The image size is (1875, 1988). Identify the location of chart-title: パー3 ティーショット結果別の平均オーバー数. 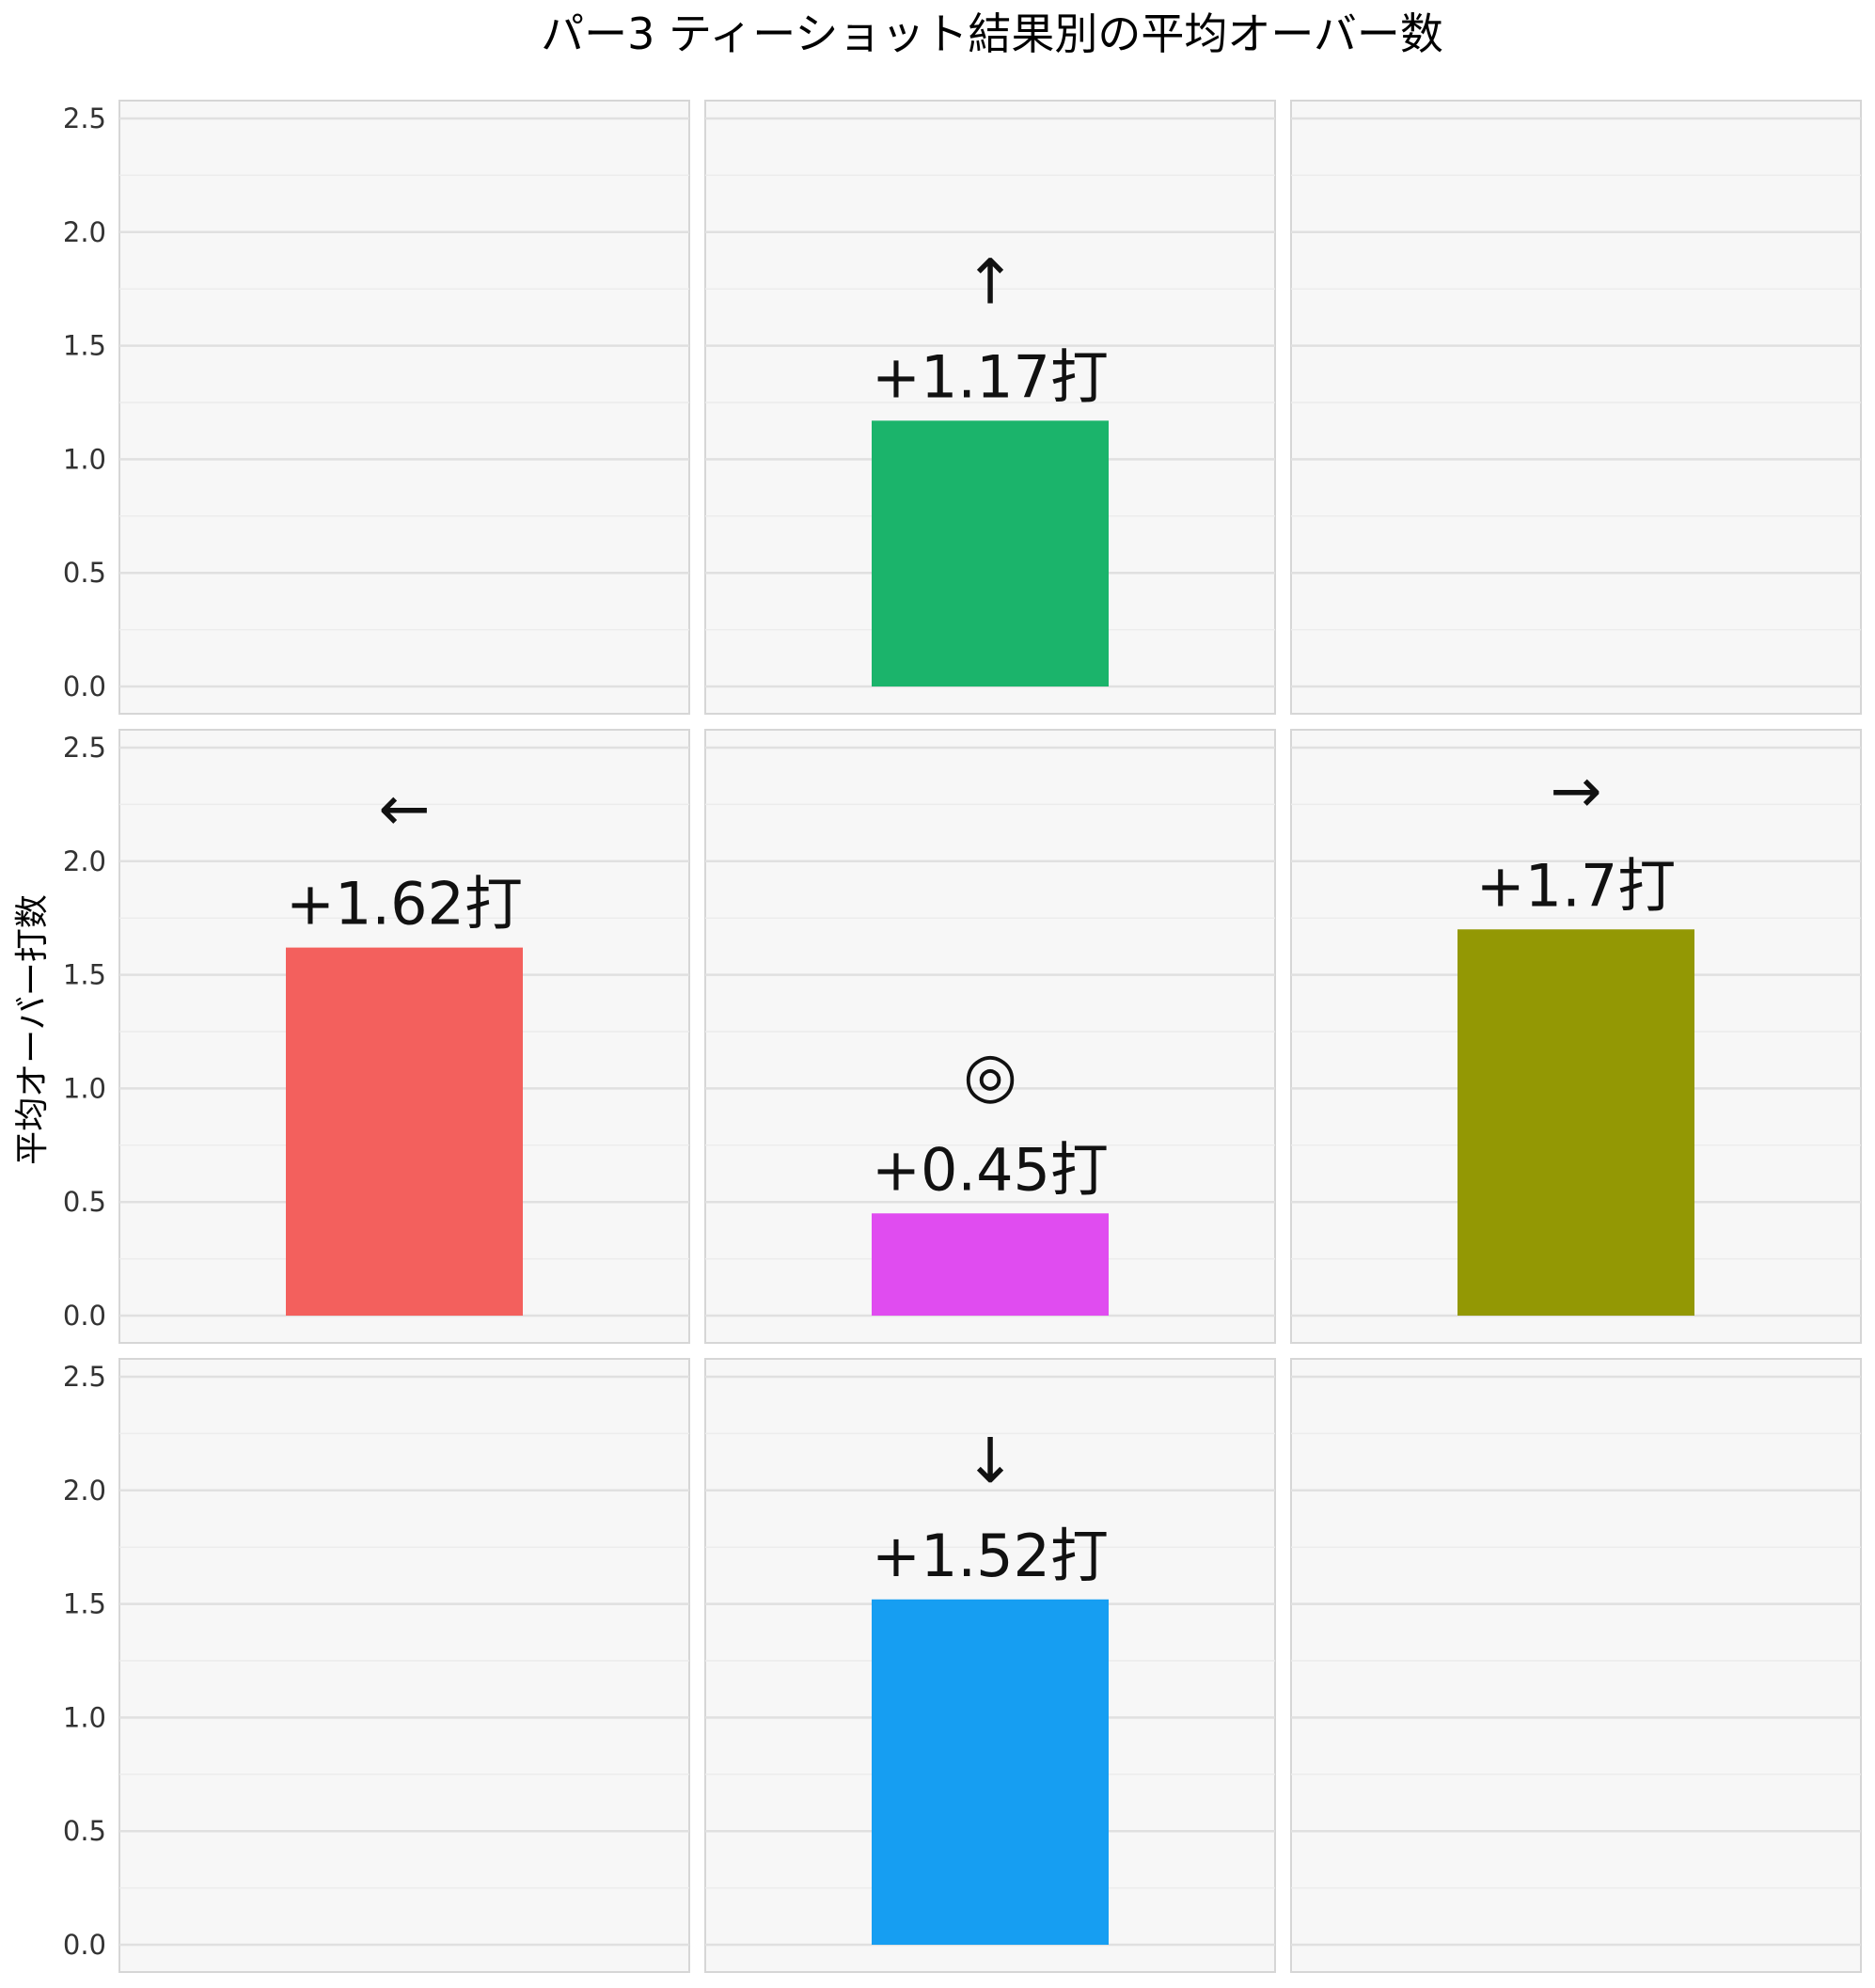
(992, 33).